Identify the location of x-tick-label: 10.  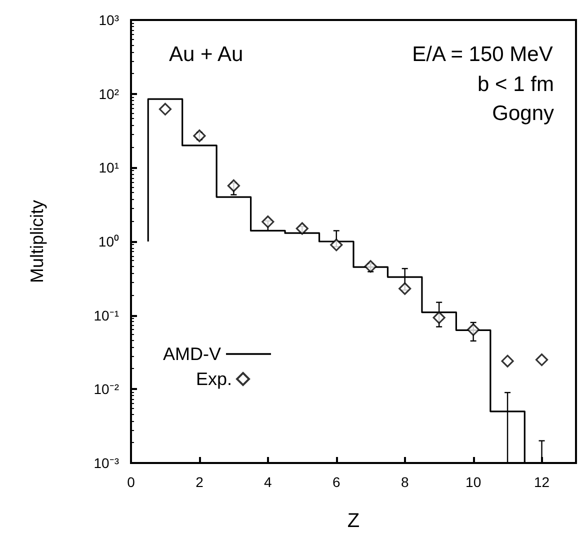
(474, 482).